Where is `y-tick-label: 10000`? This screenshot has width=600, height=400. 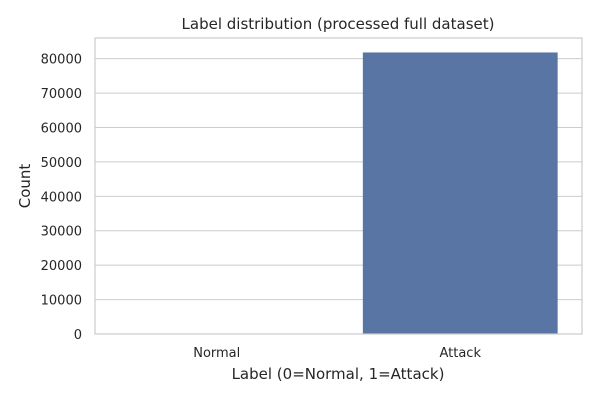 y-tick-label: 10000 is located at coordinates (61, 301).